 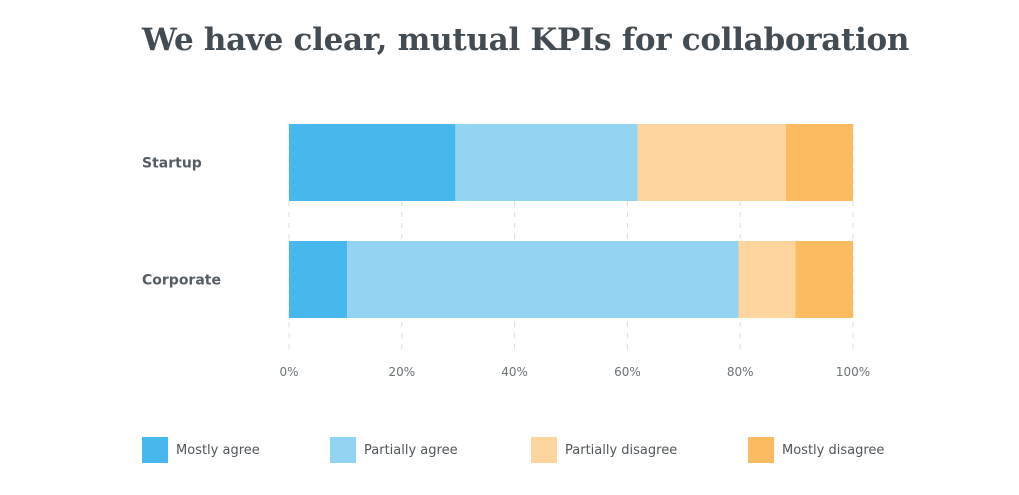 What do you see at coordinates (218, 450) in the screenshot?
I see `legend-label-mostly-agree: Mostly agree` at bounding box center [218, 450].